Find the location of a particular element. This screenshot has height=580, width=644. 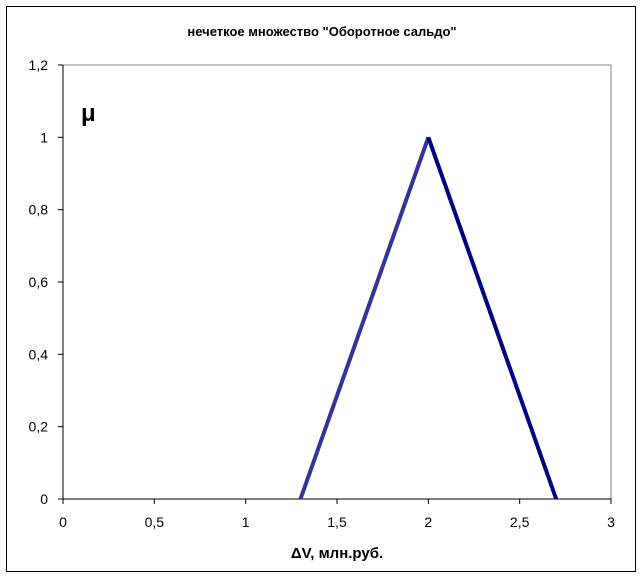

x-tick-label: 0,5 is located at coordinates (155, 522).